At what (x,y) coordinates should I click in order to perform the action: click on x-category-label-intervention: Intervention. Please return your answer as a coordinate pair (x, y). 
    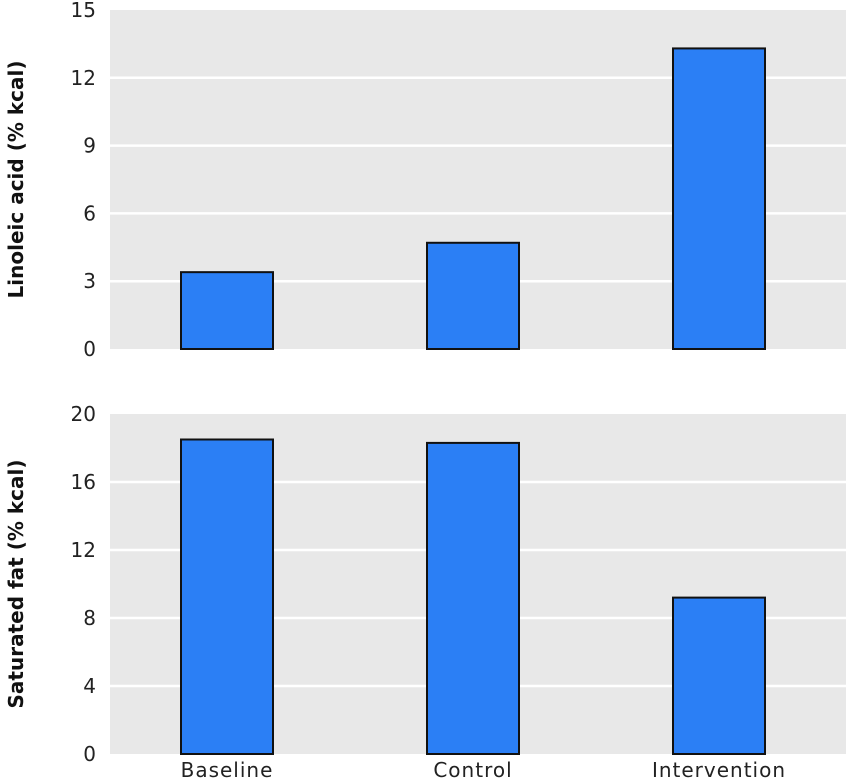
    Looking at the image, I should click on (719, 768).